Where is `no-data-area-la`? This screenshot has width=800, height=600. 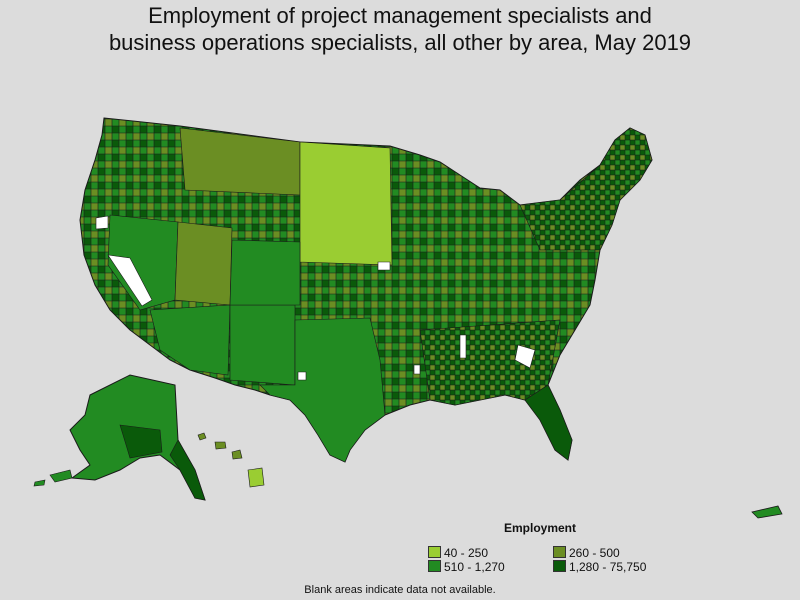
no-data-area-la is located at coordinates (417, 369).